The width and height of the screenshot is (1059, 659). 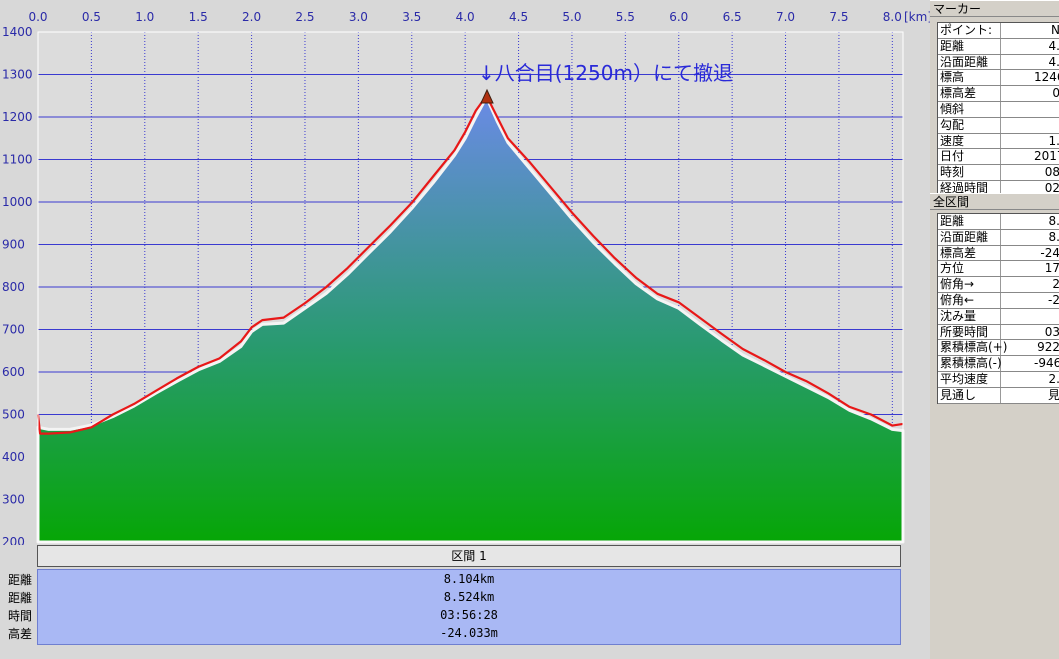 I want to click on x-tick-label: 7.0, so click(x=785, y=17).